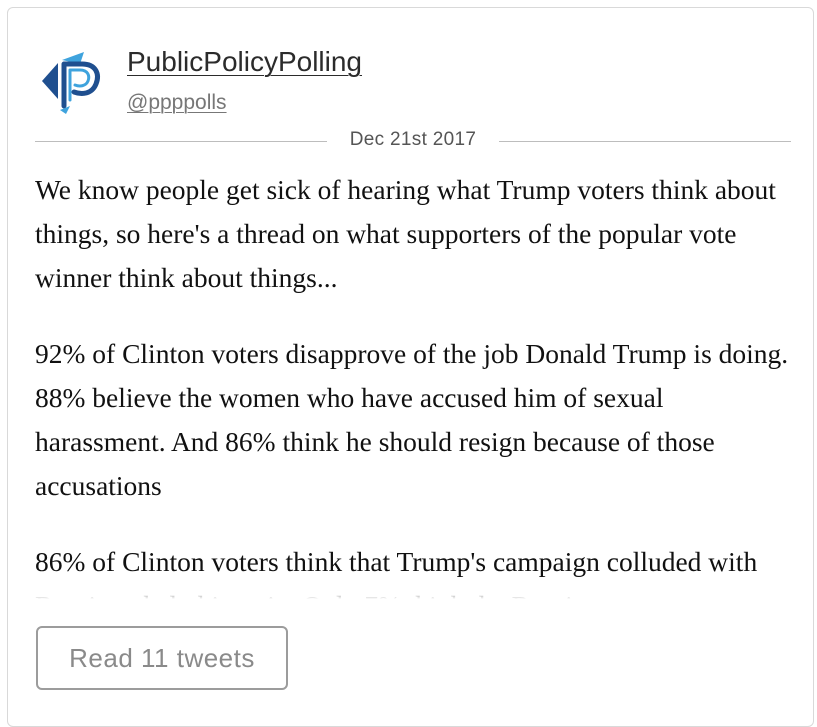 Image resolution: width=817 pixels, height=727 pixels. What do you see at coordinates (177, 102) in the screenshot?
I see `author-handle-link: @ppppolls` at bounding box center [177, 102].